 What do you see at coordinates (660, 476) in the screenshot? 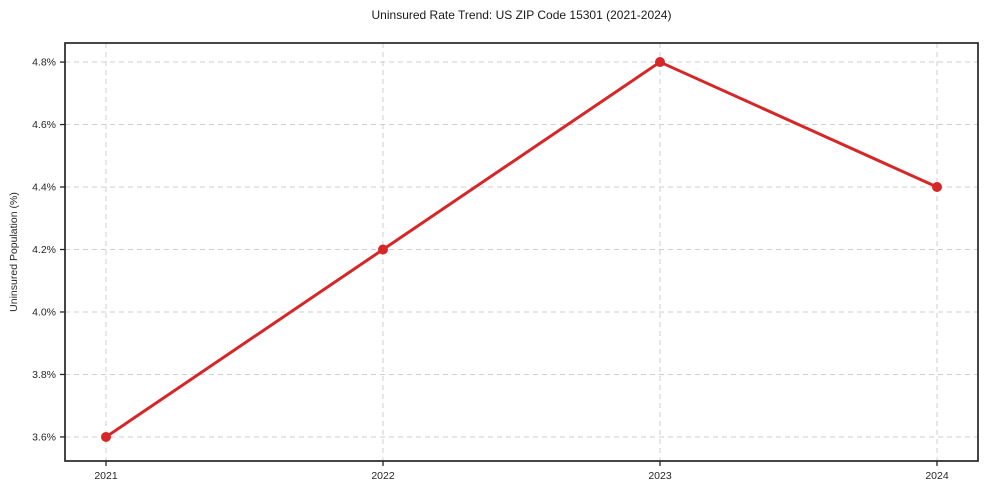
I see `x-tick-label: 2023` at bounding box center [660, 476].